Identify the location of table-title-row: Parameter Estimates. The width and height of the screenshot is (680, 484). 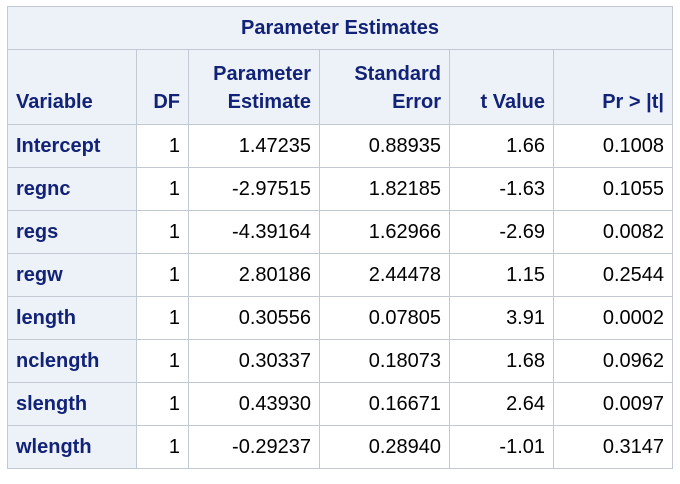
(340, 28).